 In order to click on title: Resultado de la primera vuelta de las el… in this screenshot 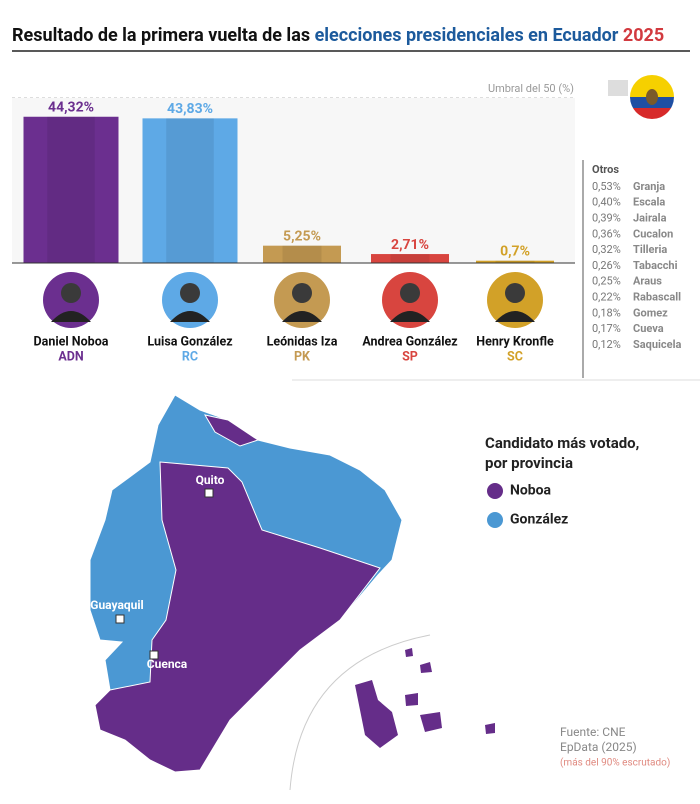, I will do `click(338, 35)`.